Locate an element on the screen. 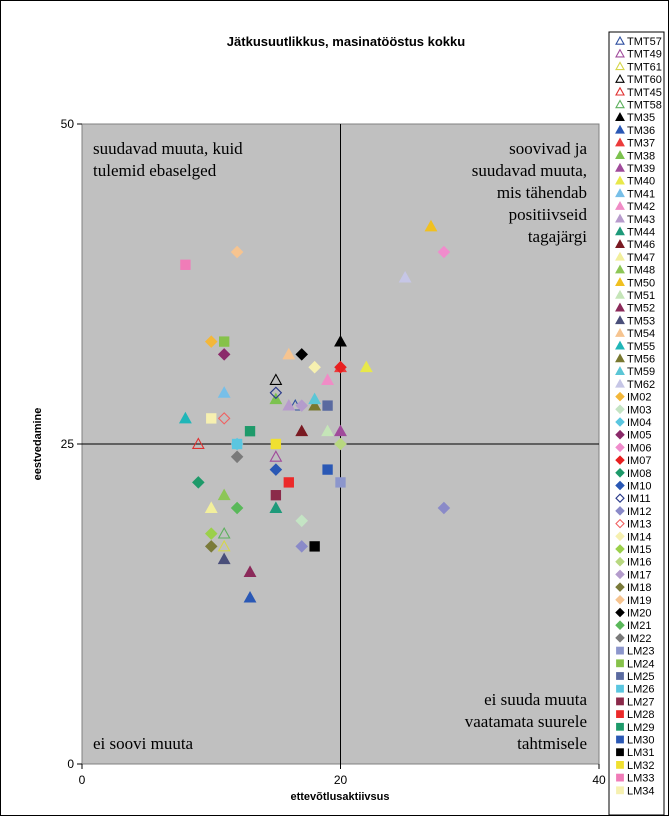  legend-marker-tmt57 is located at coordinates (620, 40).